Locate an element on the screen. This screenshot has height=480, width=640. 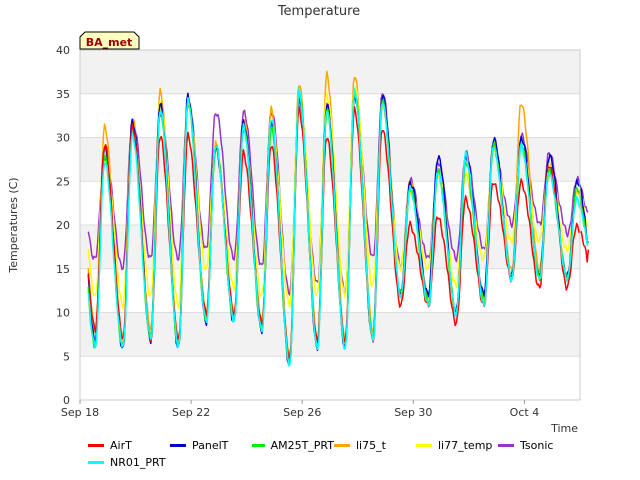
legend-item-panelt: PanelT is located at coordinates (211, 445).